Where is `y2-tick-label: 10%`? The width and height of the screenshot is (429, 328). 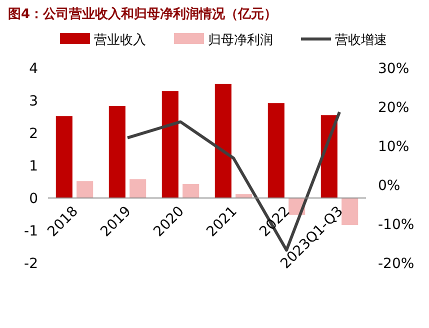
y2-tick-label: 10% is located at coordinates (394, 147).